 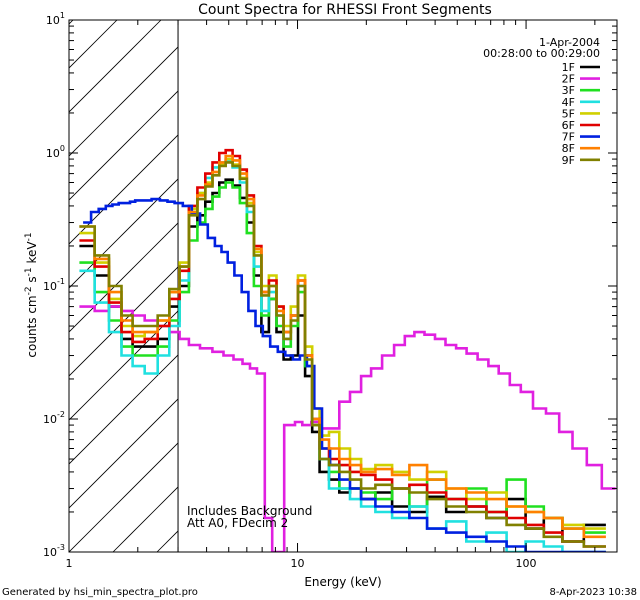 What do you see at coordinates (568, 102) in the screenshot?
I see `legend-label-4F: 4F` at bounding box center [568, 102].